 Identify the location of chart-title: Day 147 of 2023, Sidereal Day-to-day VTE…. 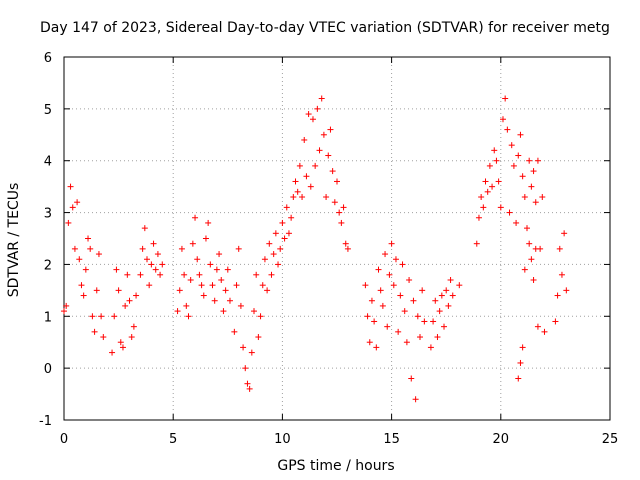
(325, 28).